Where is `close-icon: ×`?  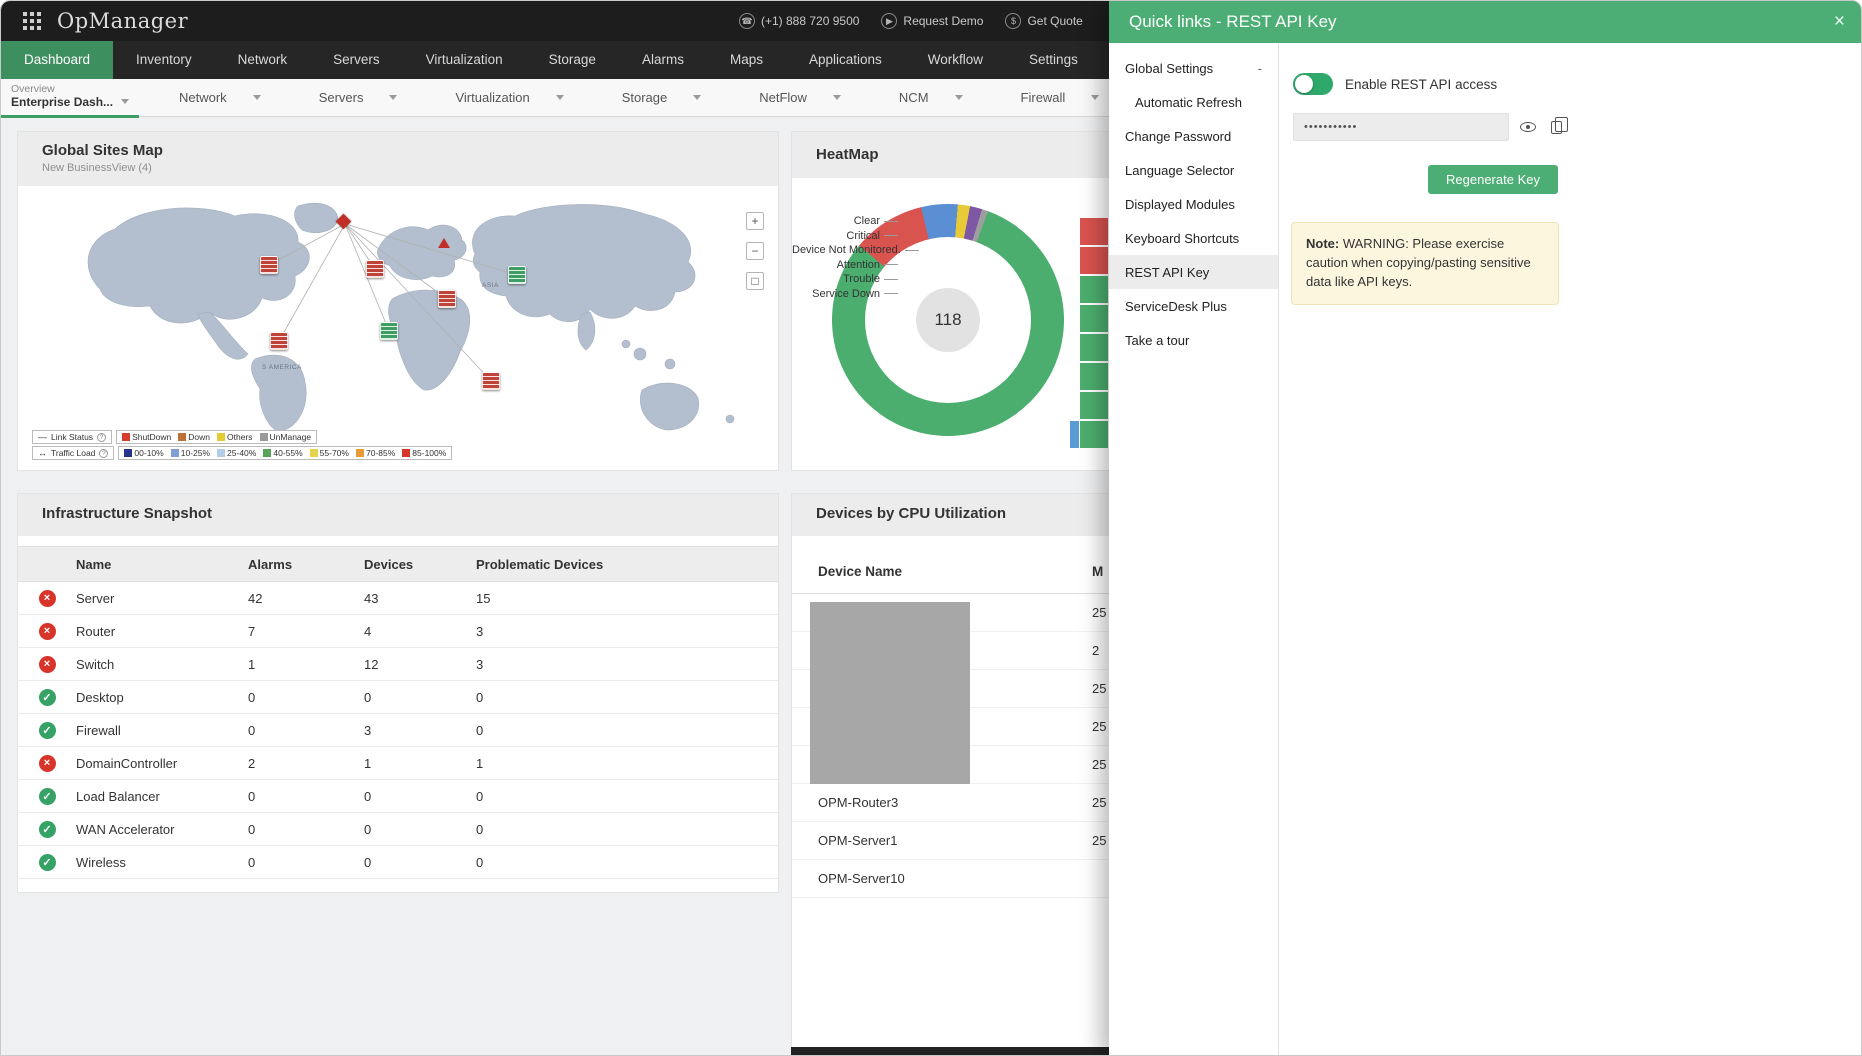 close-icon: × is located at coordinates (1839, 21).